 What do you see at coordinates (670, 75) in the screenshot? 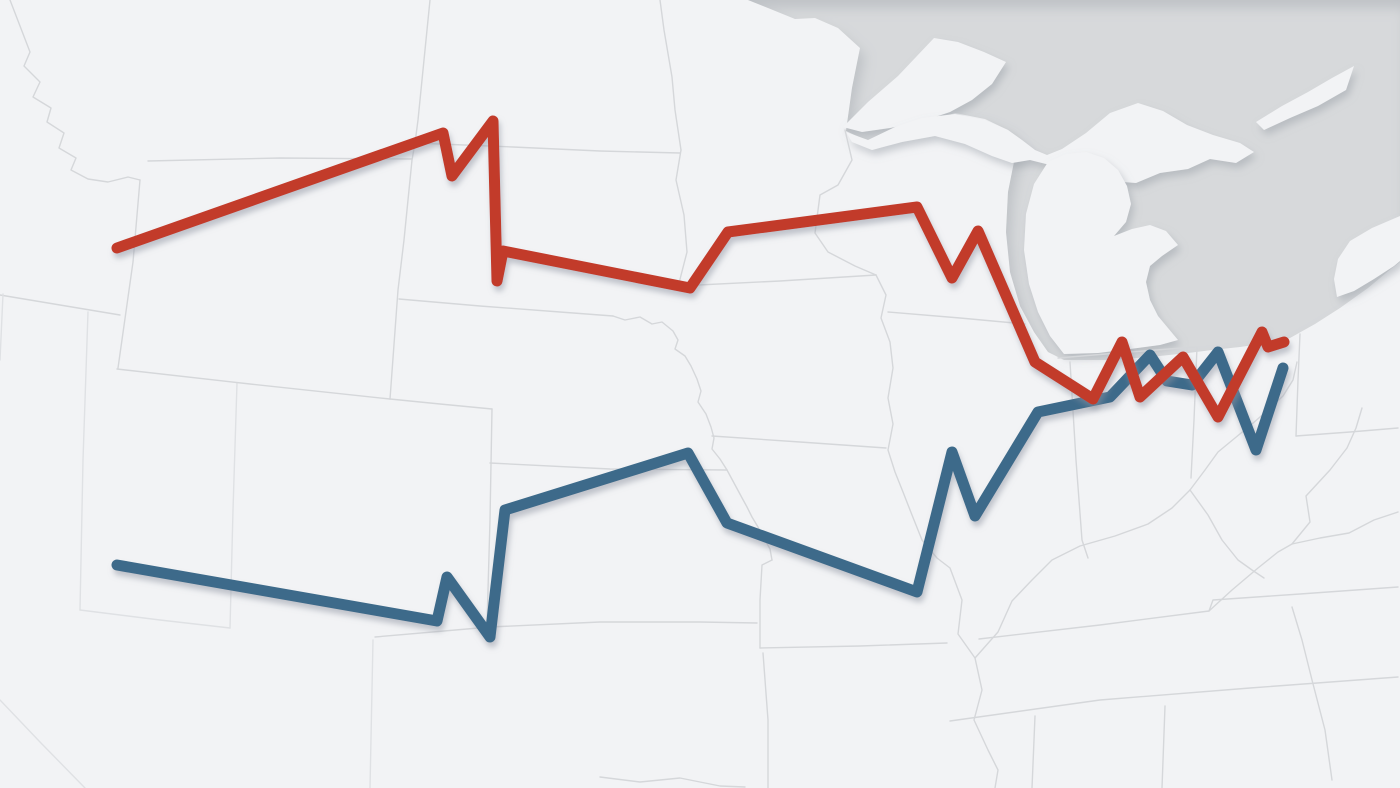
I see `border-northdakota-minnesota` at bounding box center [670, 75].